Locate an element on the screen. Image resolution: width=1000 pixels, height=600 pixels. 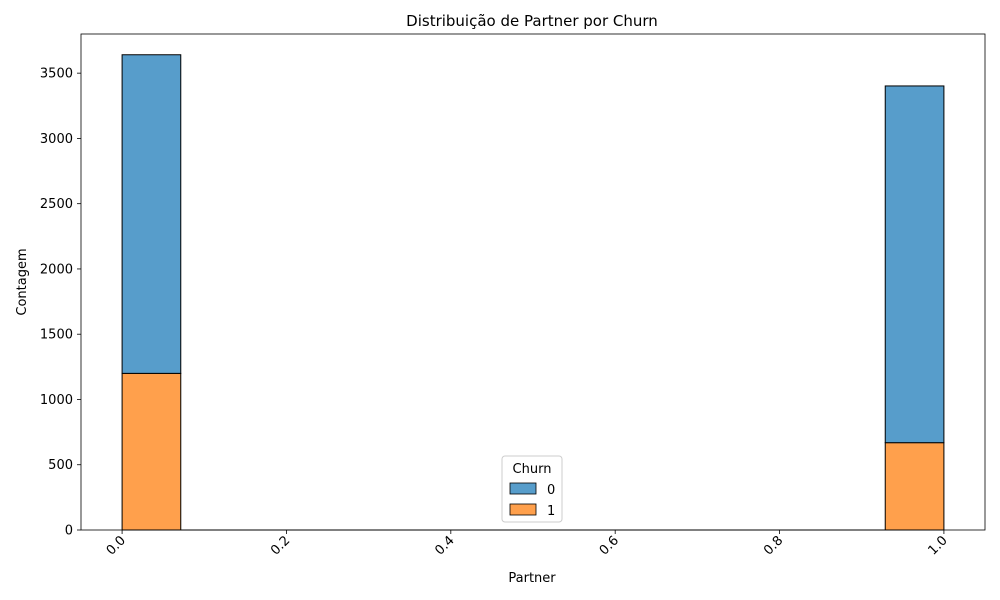
legend-label-1: 1 is located at coordinates (551, 511).